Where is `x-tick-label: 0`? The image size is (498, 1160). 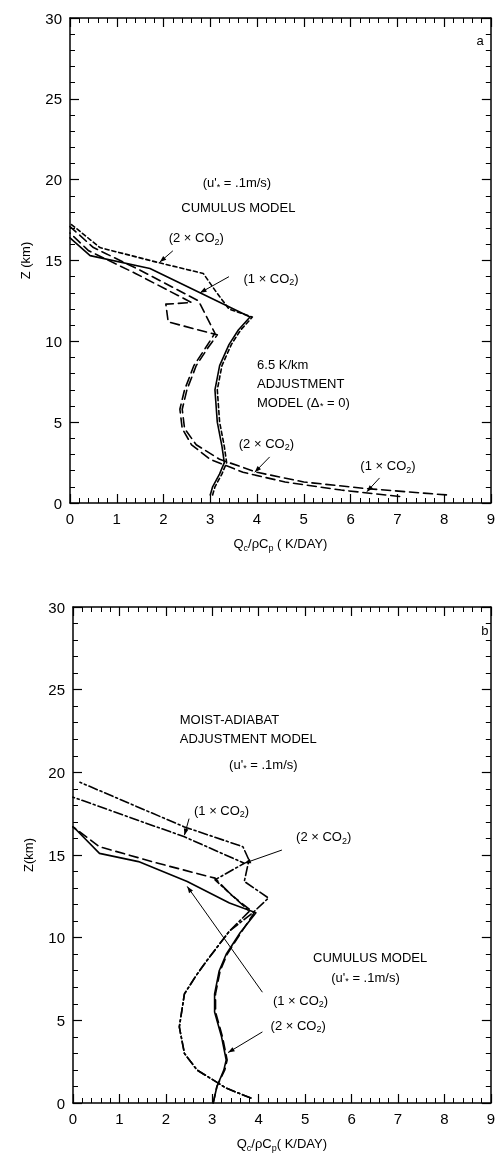
x-tick-label: 0 is located at coordinates (73, 1118).